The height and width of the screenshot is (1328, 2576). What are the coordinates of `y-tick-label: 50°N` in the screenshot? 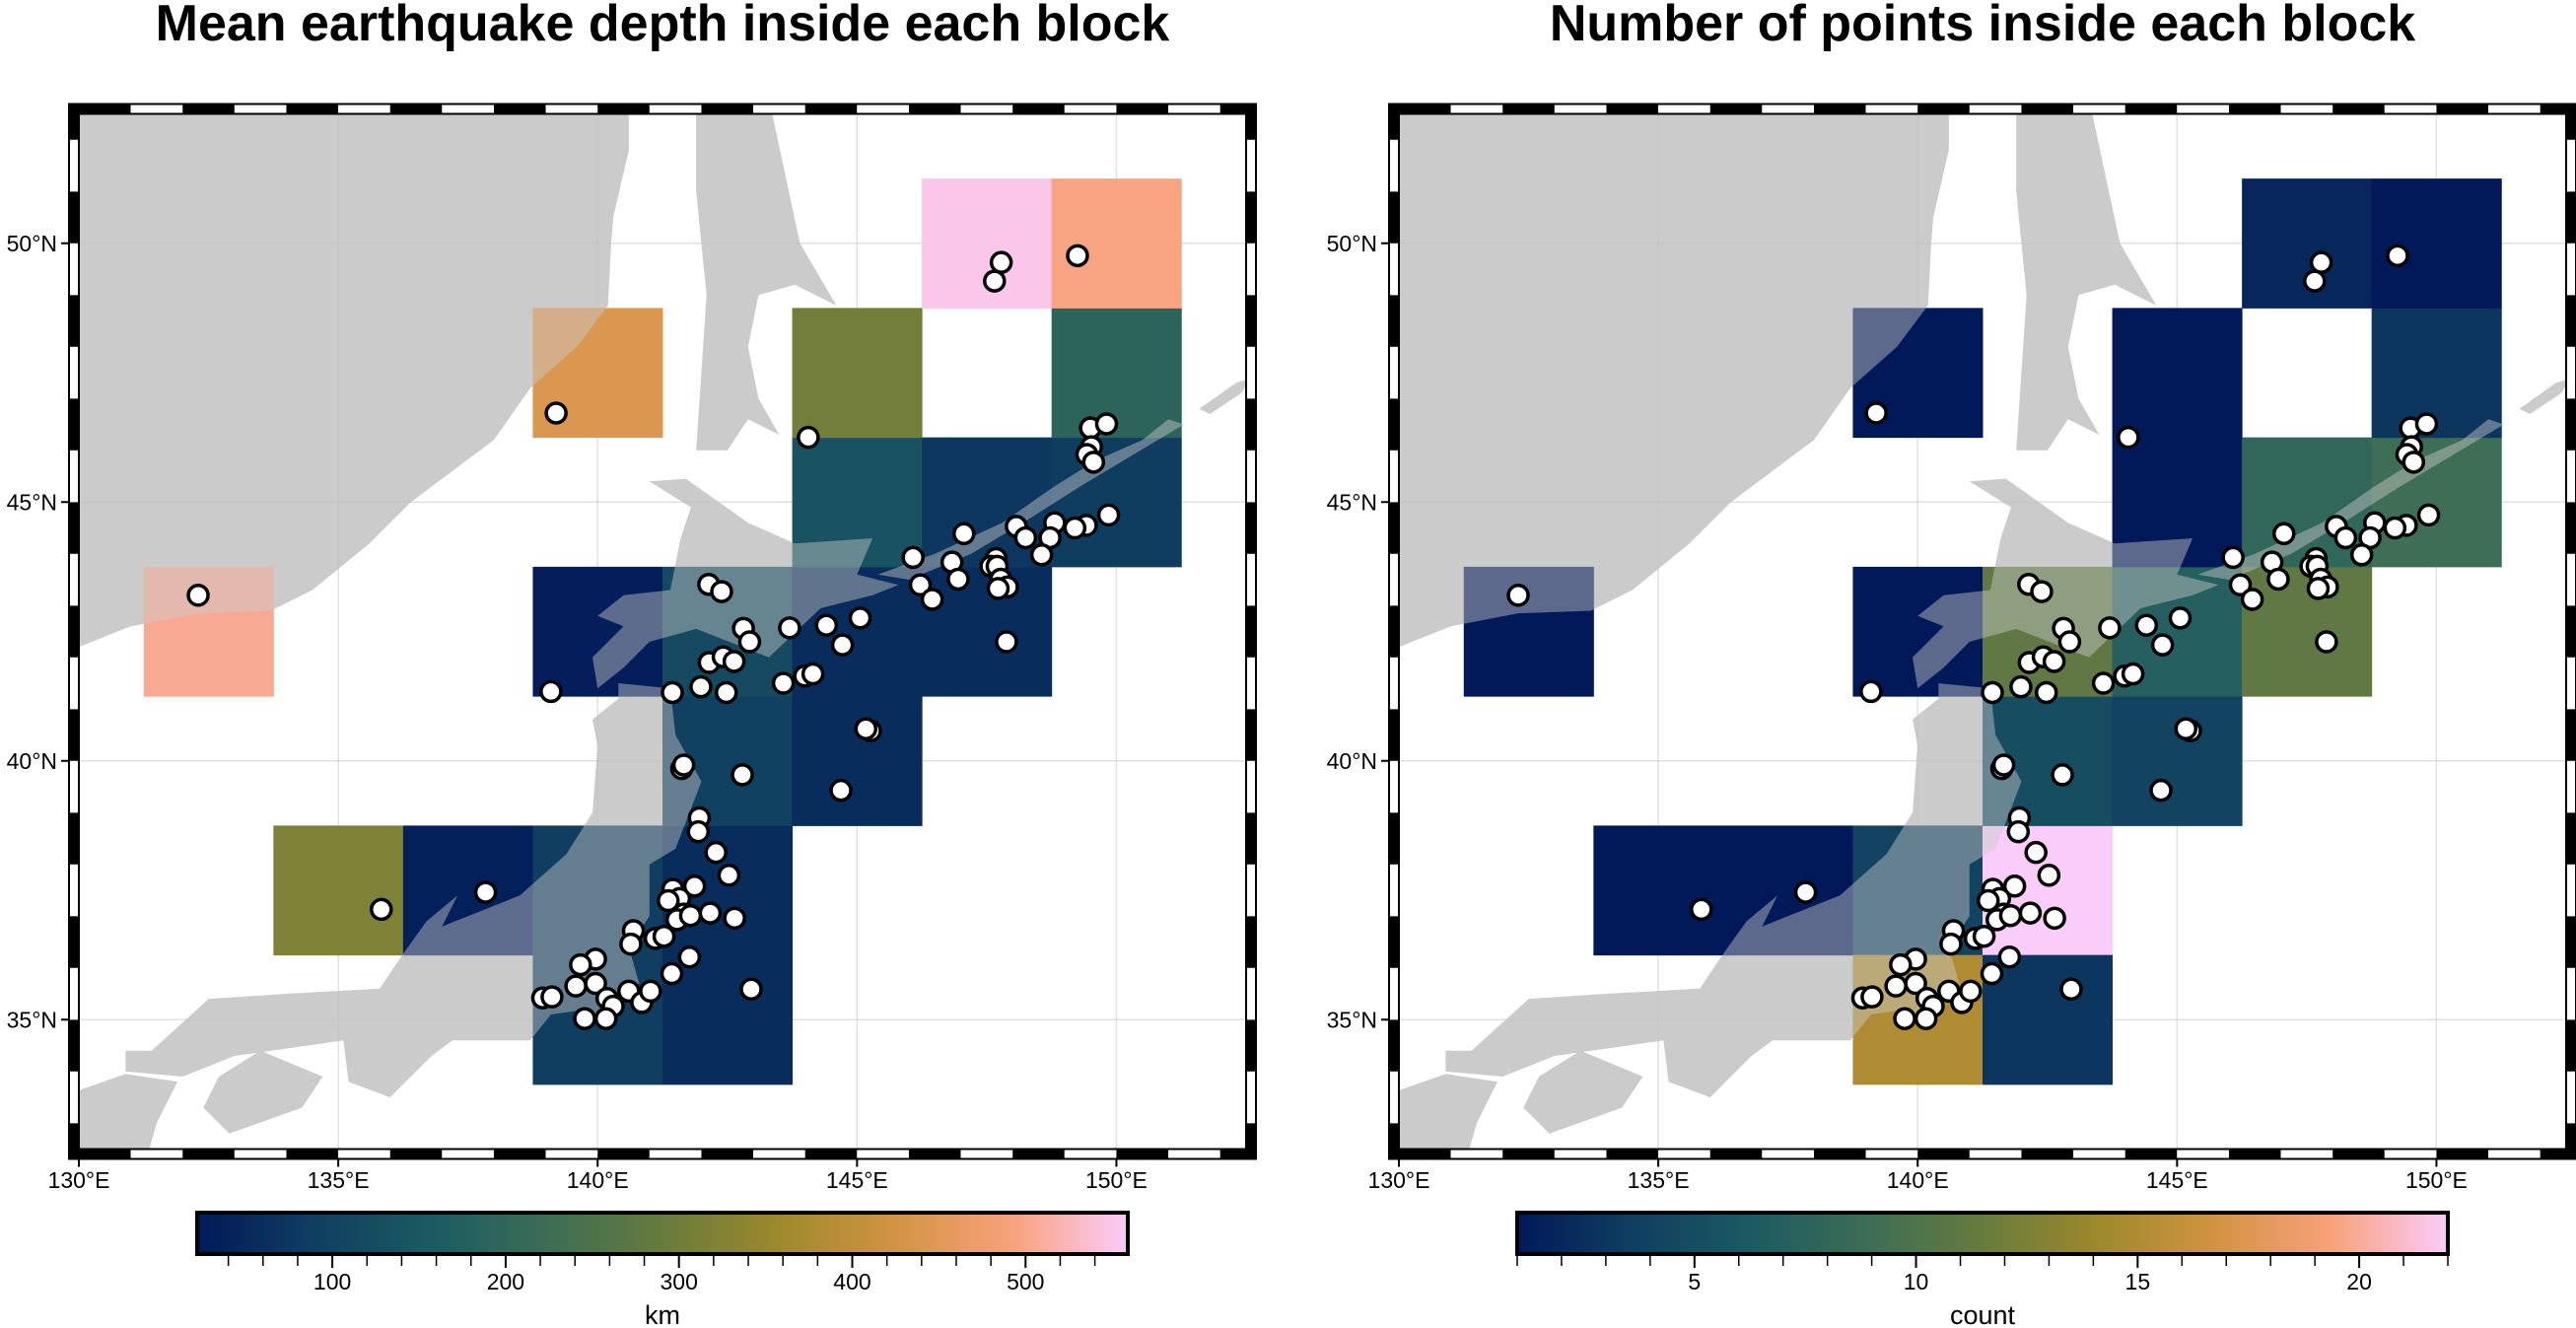 It's located at (32, 243).